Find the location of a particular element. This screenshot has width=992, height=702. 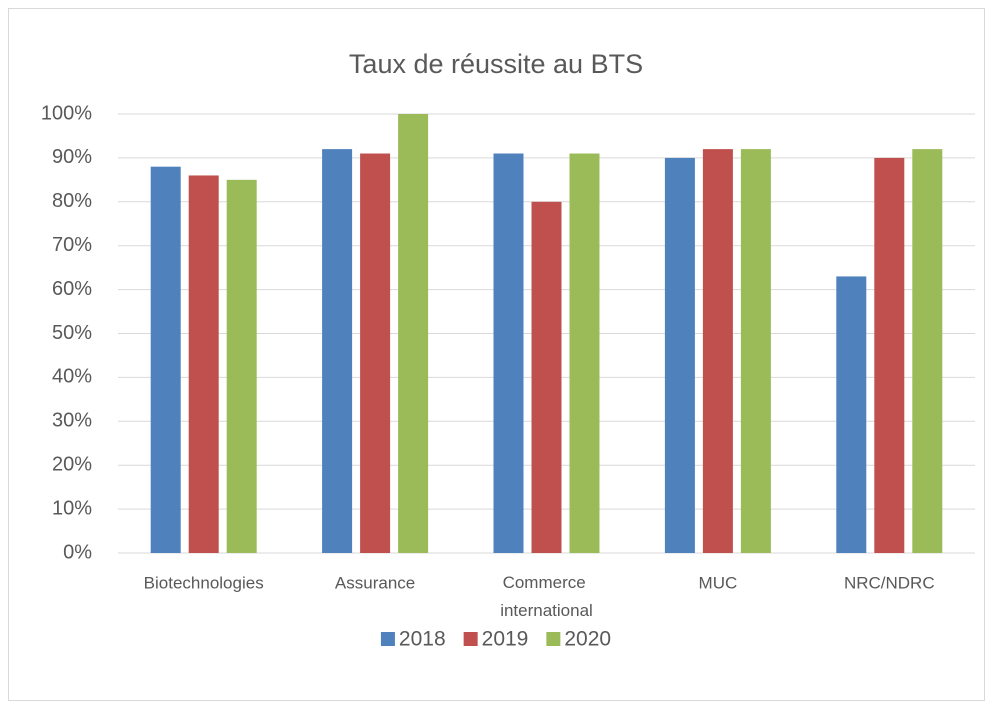

x-tick-label: Commerce international is located at coordinates (546, 596).